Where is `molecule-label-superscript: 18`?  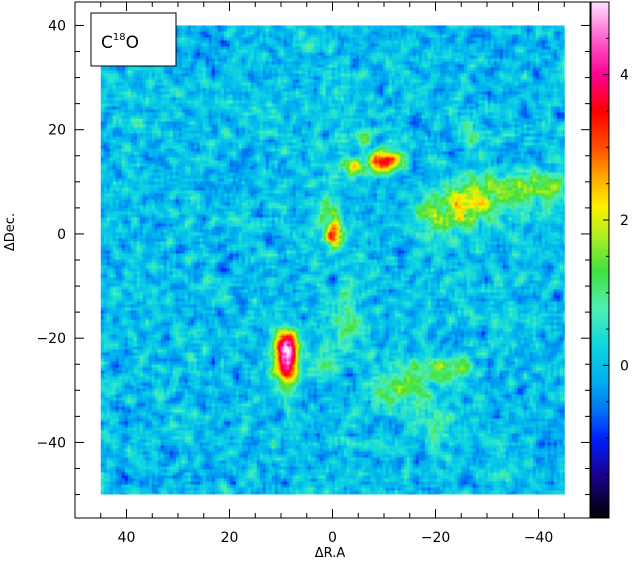 molecule-label-superscript: 18 is located at coordinates (119, 37).